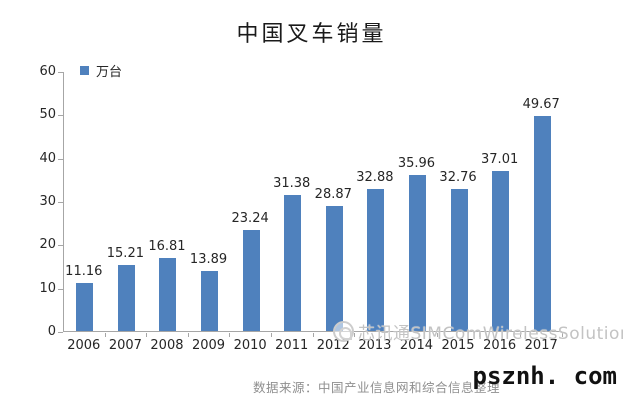 The width and height of the screenshot is (623, 413). Describe the element at coordinates (501, 250) in the screenshot. I see `bar-2016` at that location.